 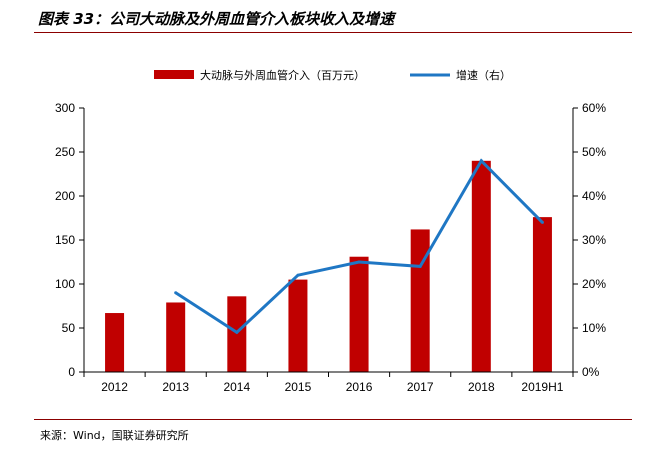 I want to click on title-rule, so click(x=333, y=32).